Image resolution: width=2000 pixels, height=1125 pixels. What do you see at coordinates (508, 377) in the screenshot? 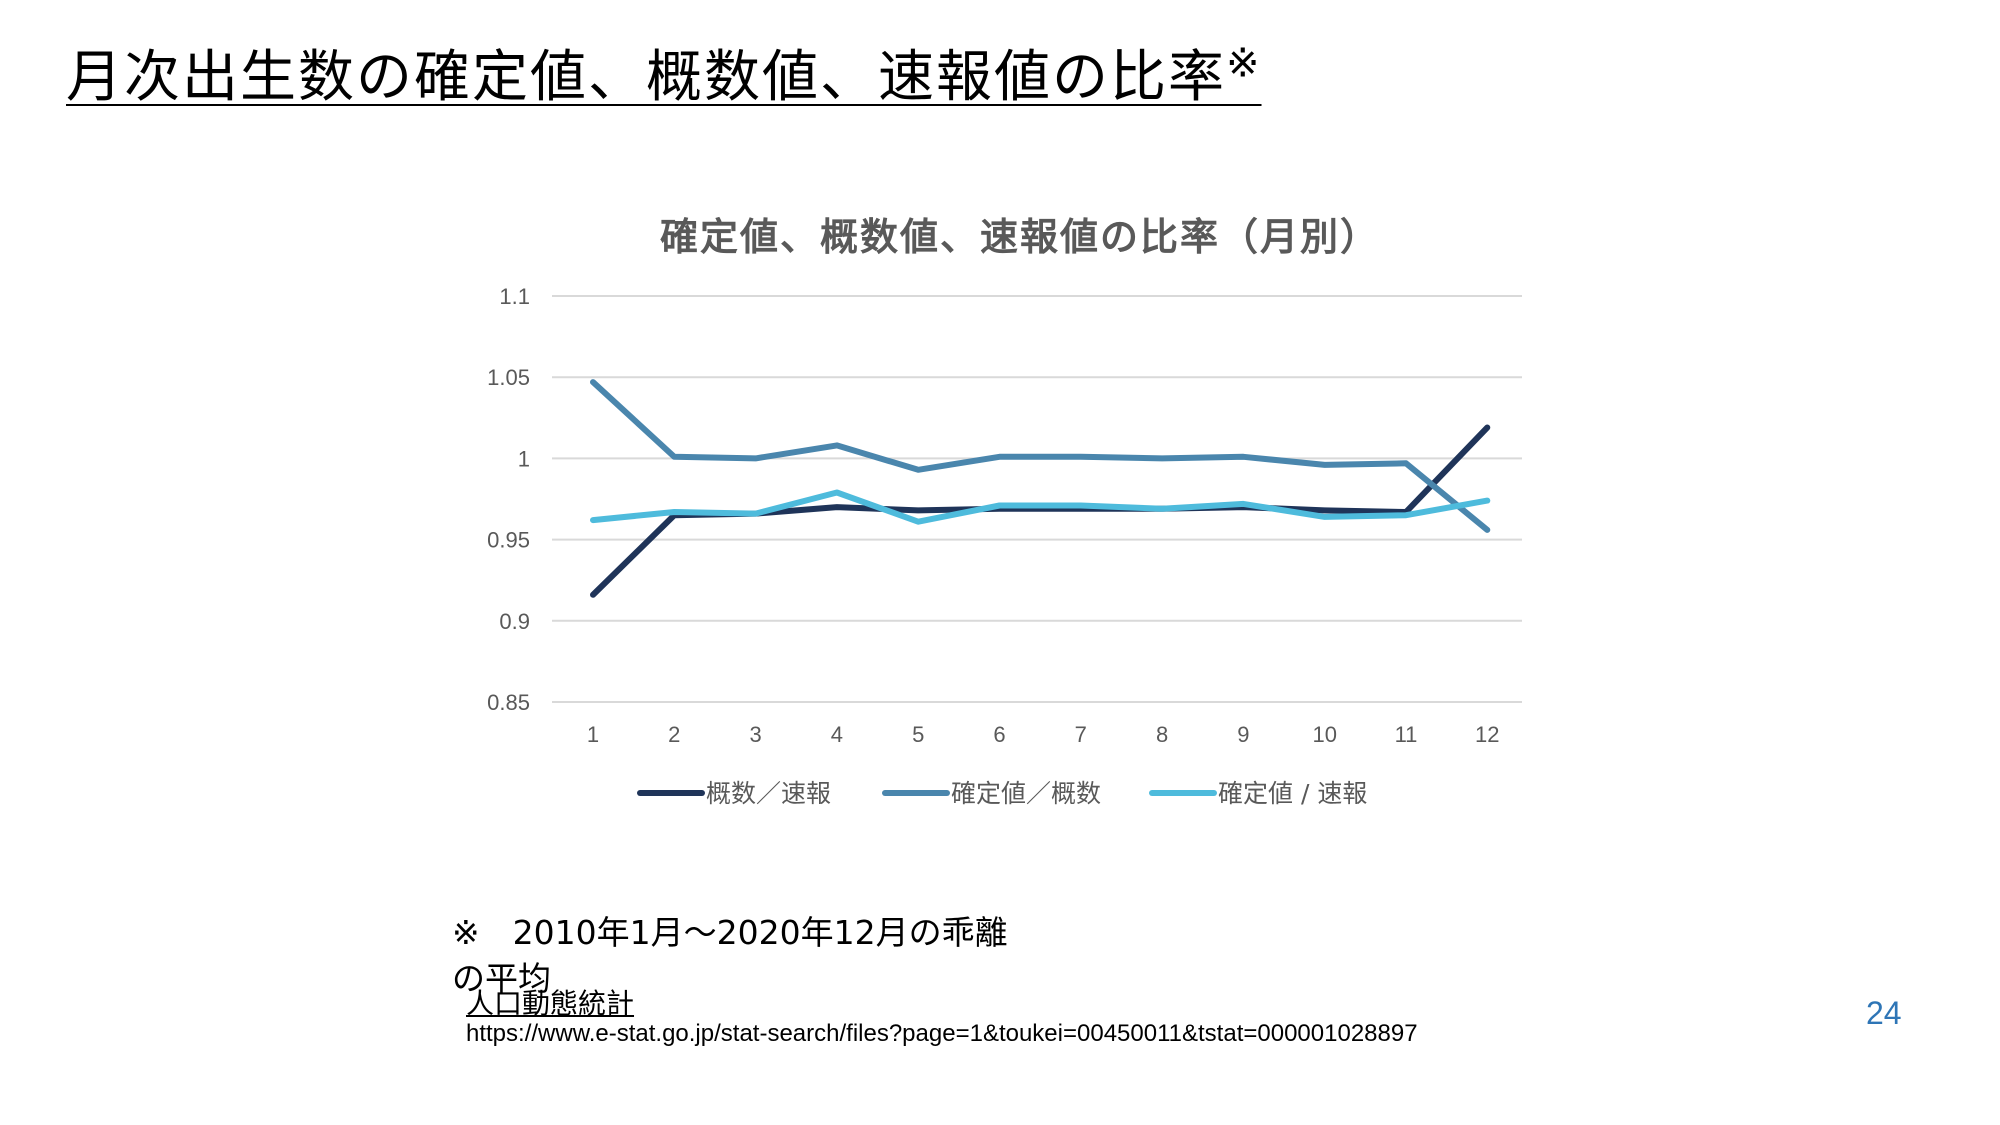
I see `y-tick-label: 1.05` at bounding box center [508, 377].